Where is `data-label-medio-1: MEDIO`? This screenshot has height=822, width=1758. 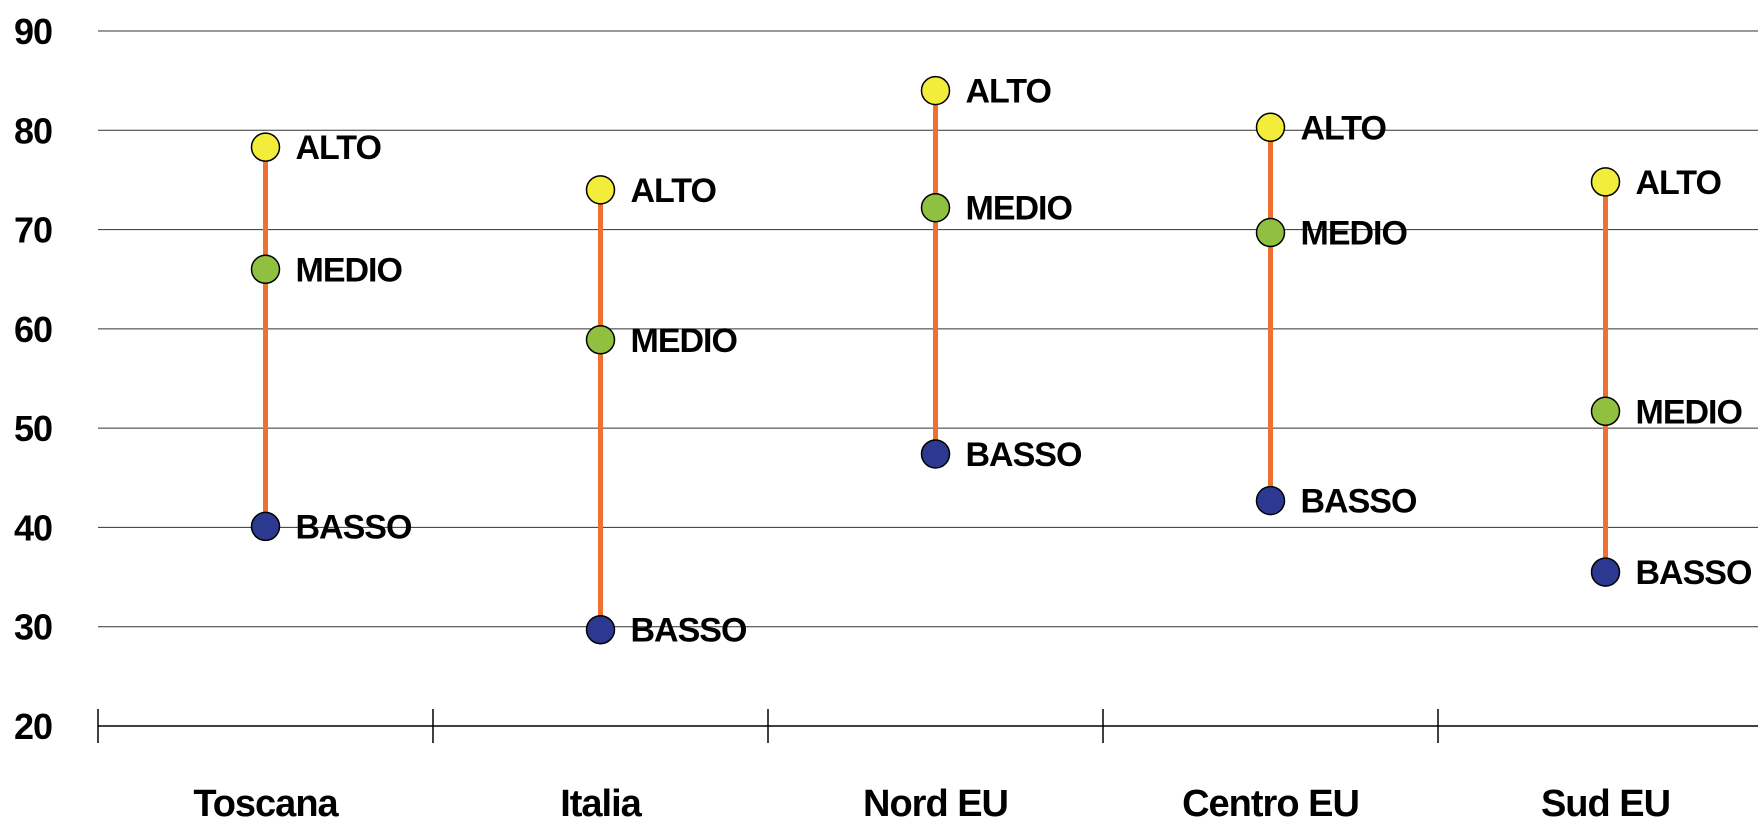 data-label-medio-1: MEDIO is located at coordinates (684, 341).